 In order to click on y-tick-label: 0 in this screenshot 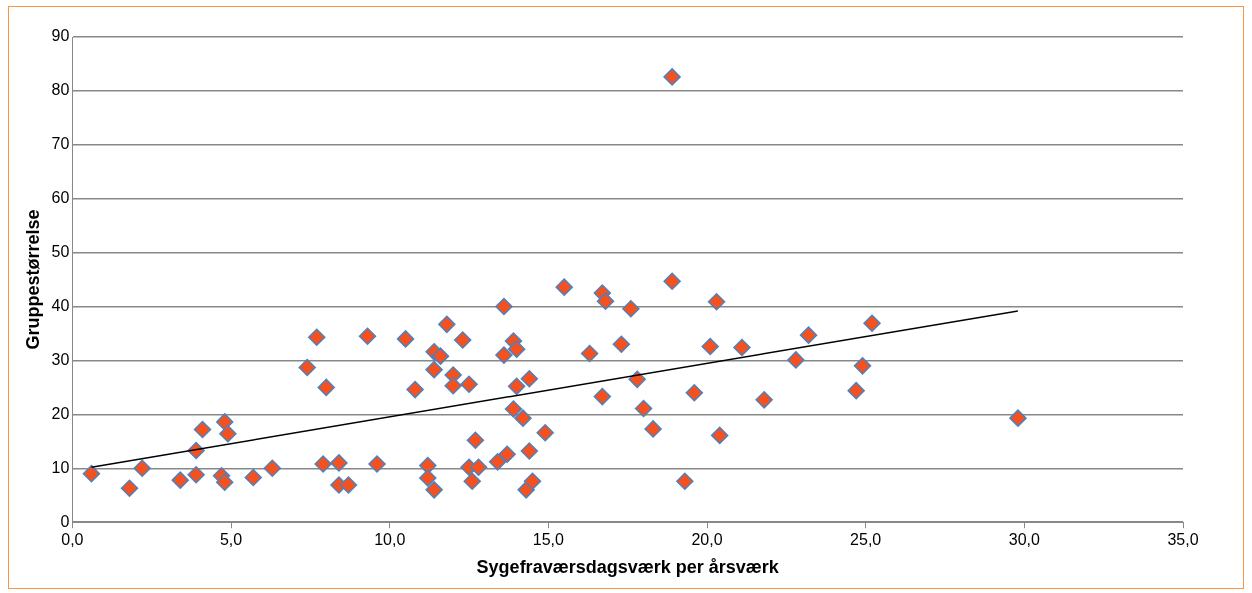, I will do `click(65, 521)`.